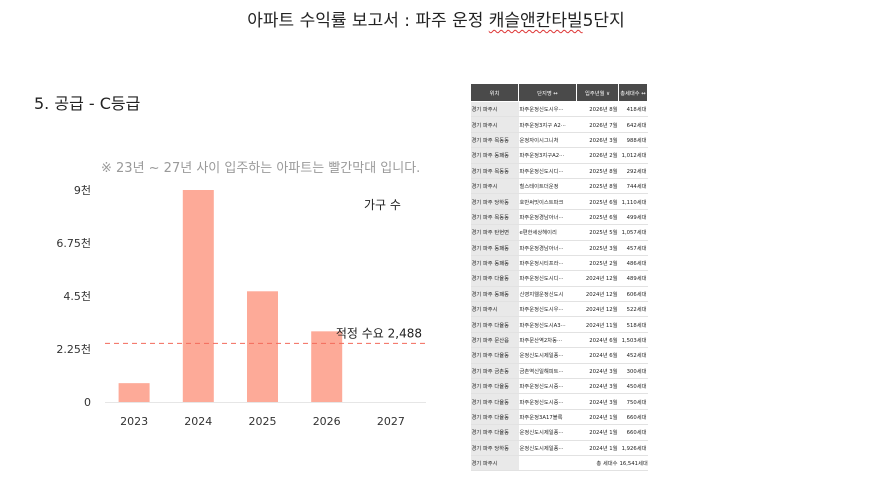 The height and width of the screenshot is (500, 872). What do you see at coordinates (134, 392) in the screenshot?
I see `bar-2023` at bounding box center [134, 392].